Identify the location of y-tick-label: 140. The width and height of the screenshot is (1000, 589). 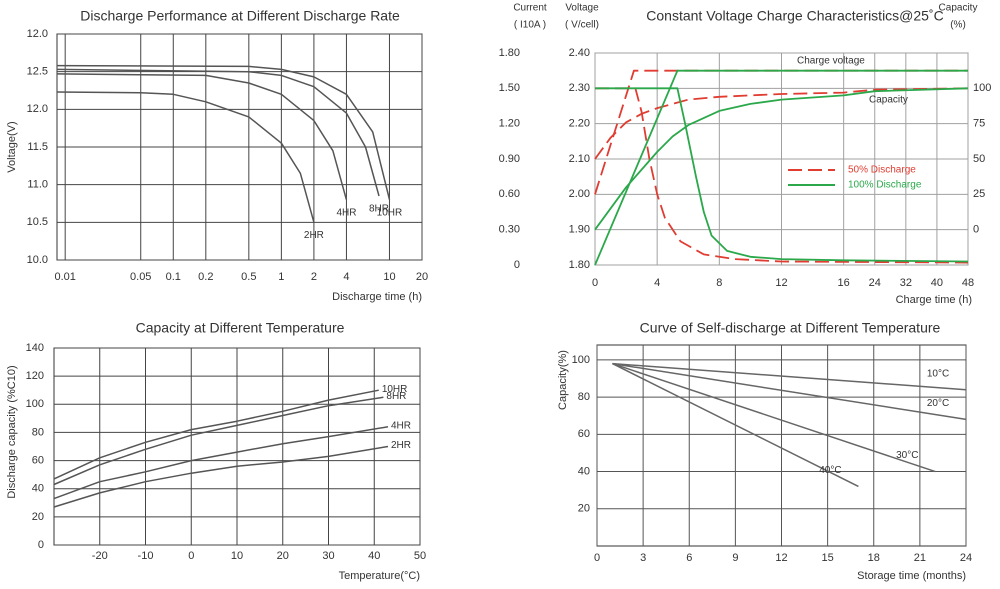
(35, 348).